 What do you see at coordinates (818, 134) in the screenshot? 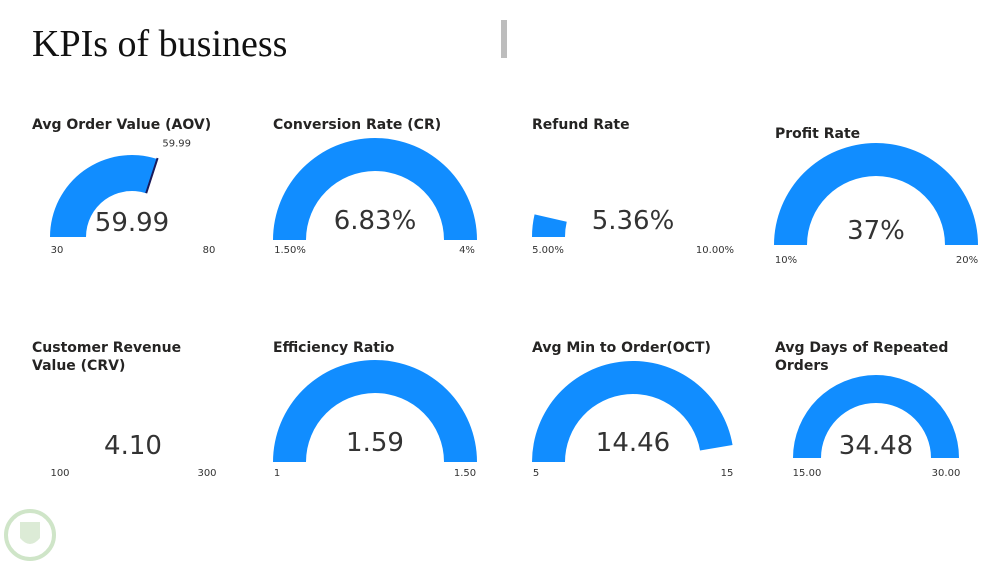
I see `gauge-title: Profit Rate` at bounding box center [818, 134].